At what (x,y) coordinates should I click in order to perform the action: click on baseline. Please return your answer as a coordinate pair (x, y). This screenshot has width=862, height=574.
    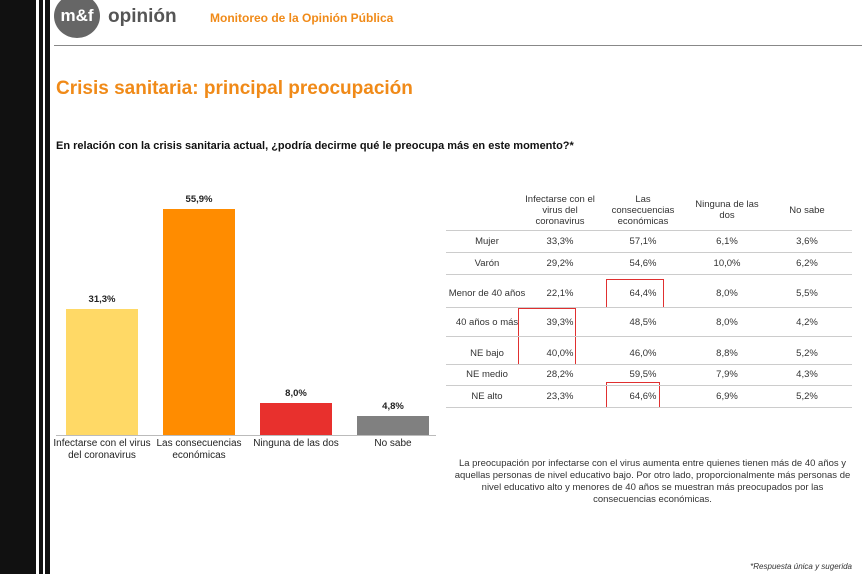
    Looking at the image, I should click on (246, 435).